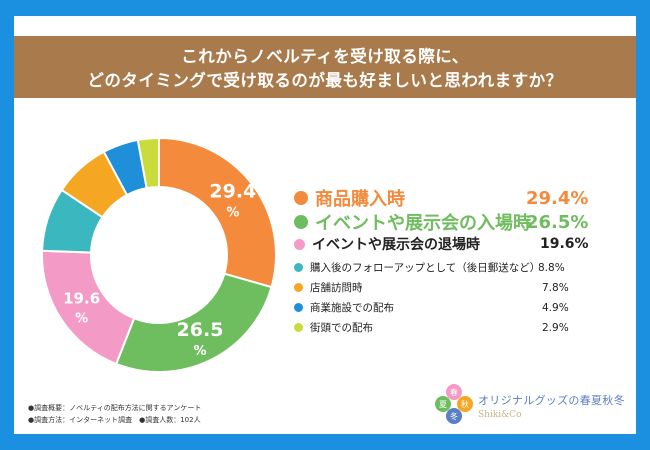  Describe the element at coordinates (425, 268) in the screenshot. I see `legend-label: 購入後のフォローアップとして（後日郵送など）` at that location.